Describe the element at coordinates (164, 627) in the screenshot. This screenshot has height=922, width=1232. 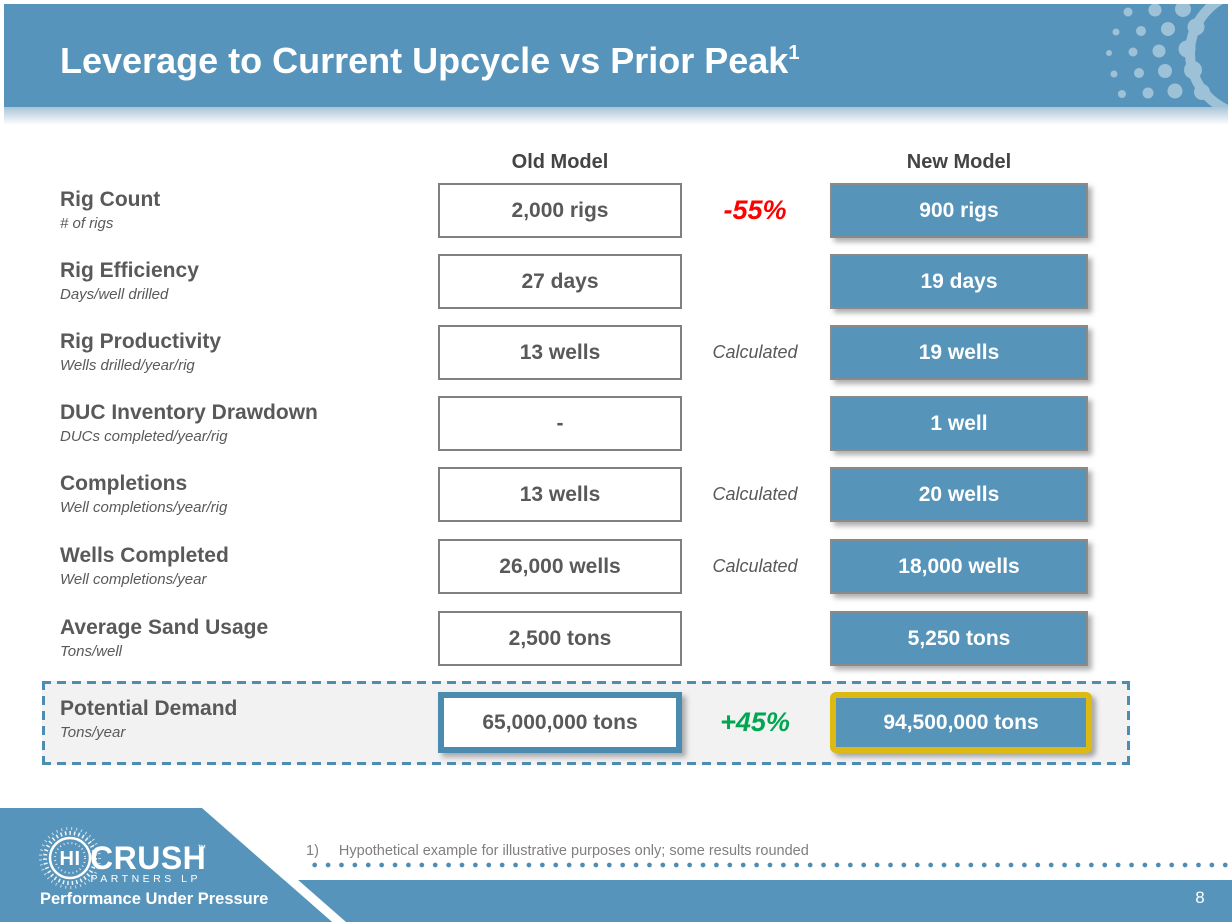
I see `row-label: Average Sand Usage` at that location.